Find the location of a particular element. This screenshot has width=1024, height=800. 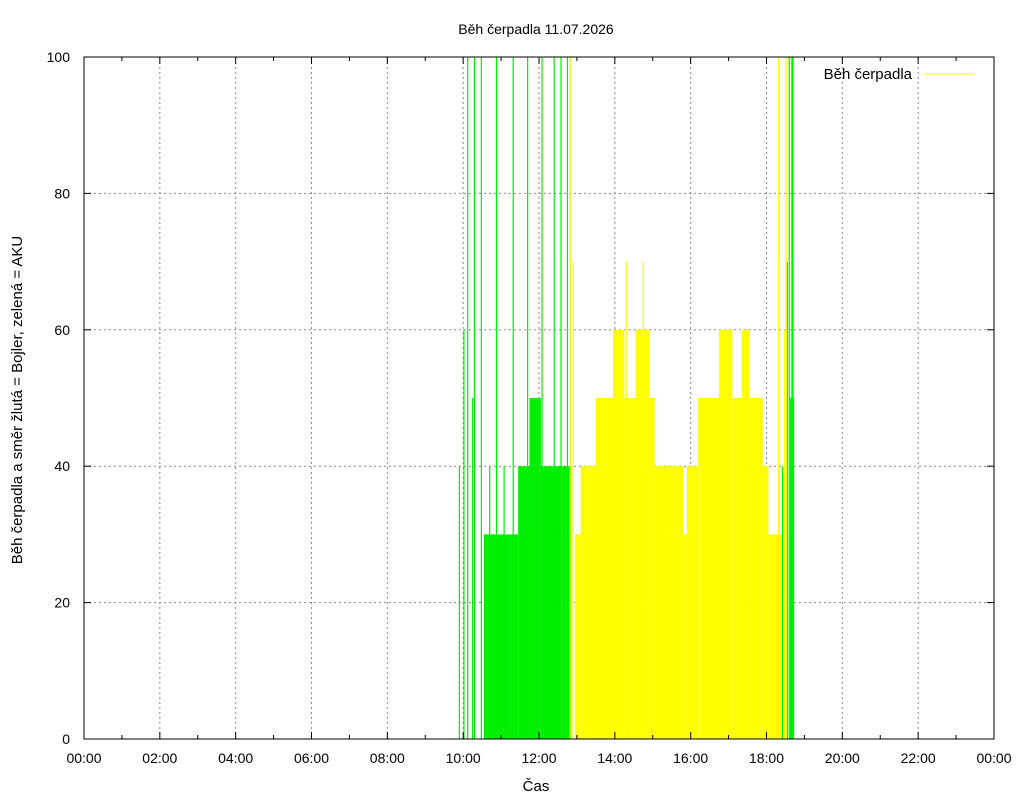

x-tick-label: 16:00 is located at coordinates (690, 758).